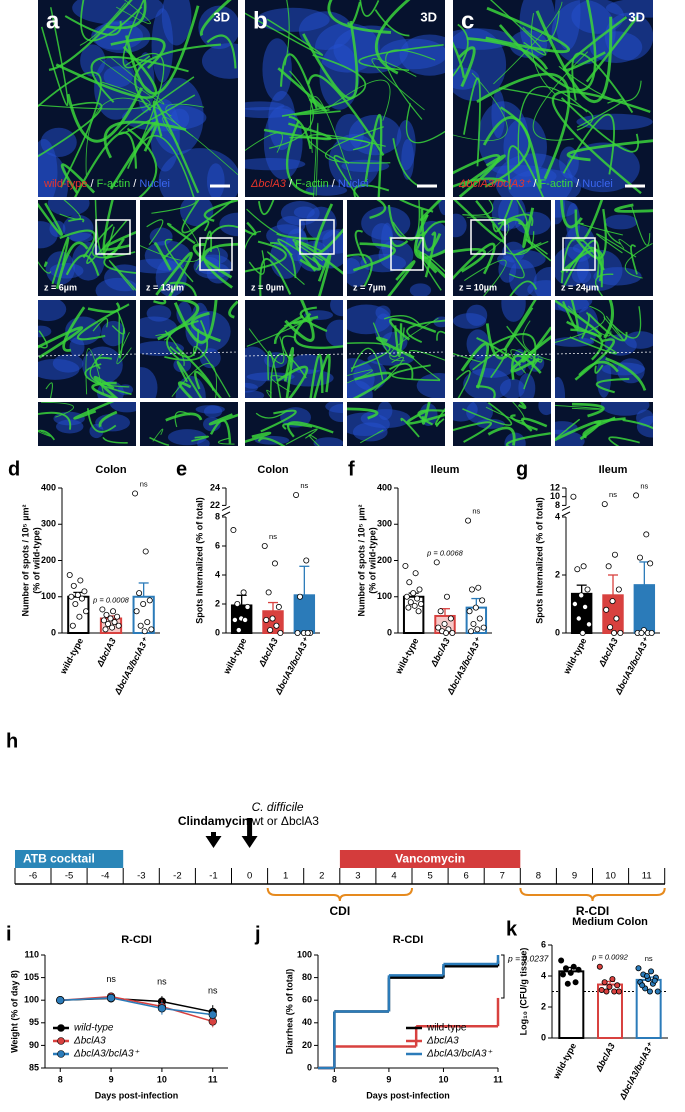  What do you see at coordinates (257, 934) in the screenshot?
I see `panel-letter: j` at bounding box center [257, 934].